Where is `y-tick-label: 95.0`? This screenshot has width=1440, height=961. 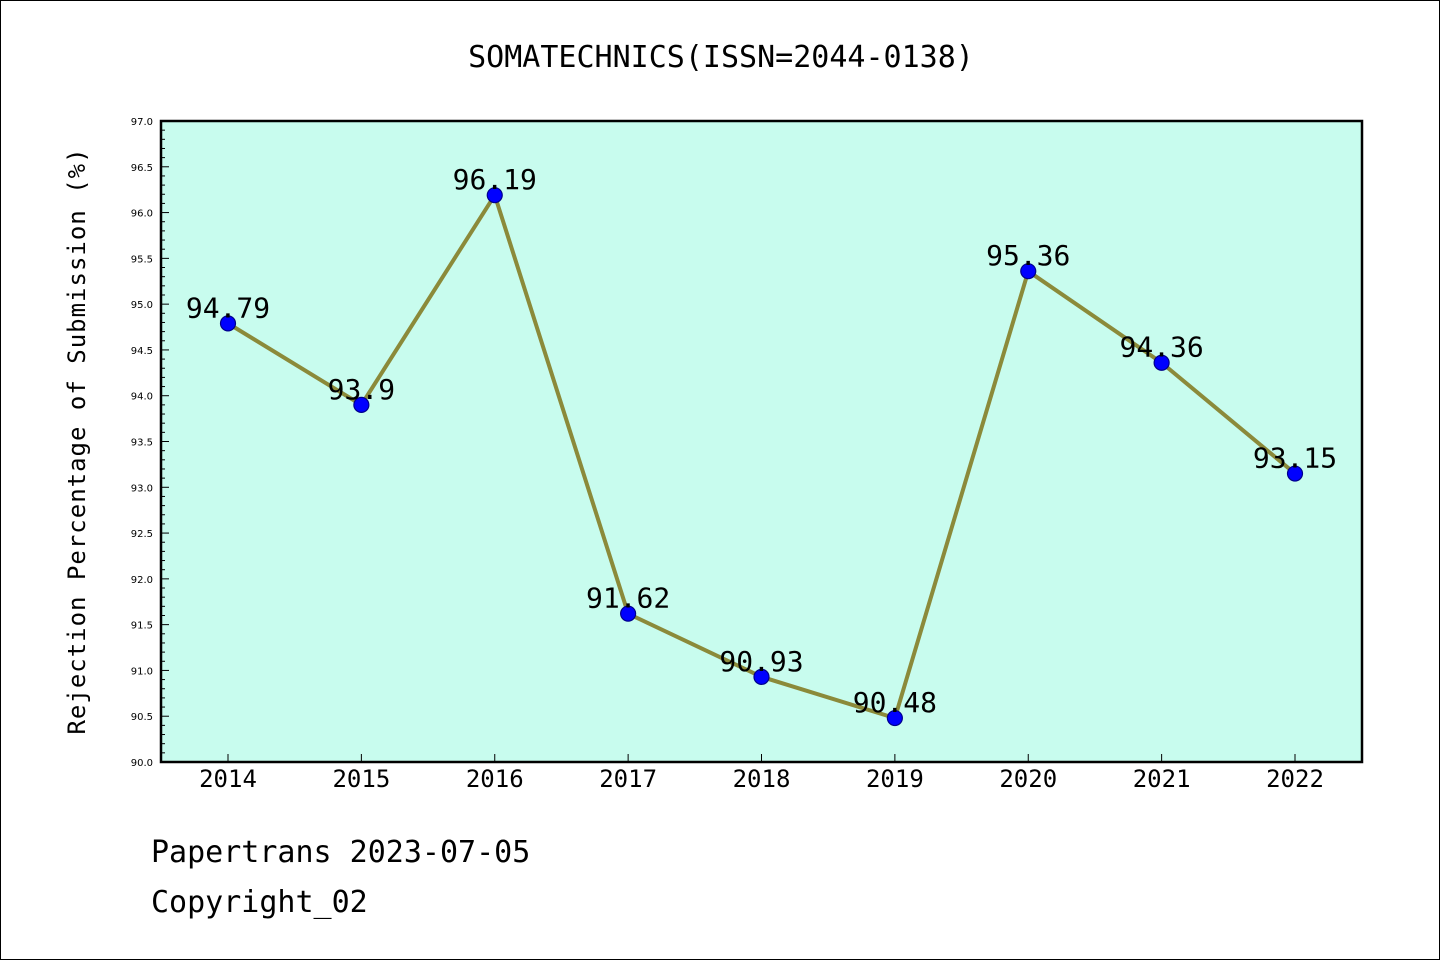 y-tick-label: 95.0 is located at coordinates (142, 305).